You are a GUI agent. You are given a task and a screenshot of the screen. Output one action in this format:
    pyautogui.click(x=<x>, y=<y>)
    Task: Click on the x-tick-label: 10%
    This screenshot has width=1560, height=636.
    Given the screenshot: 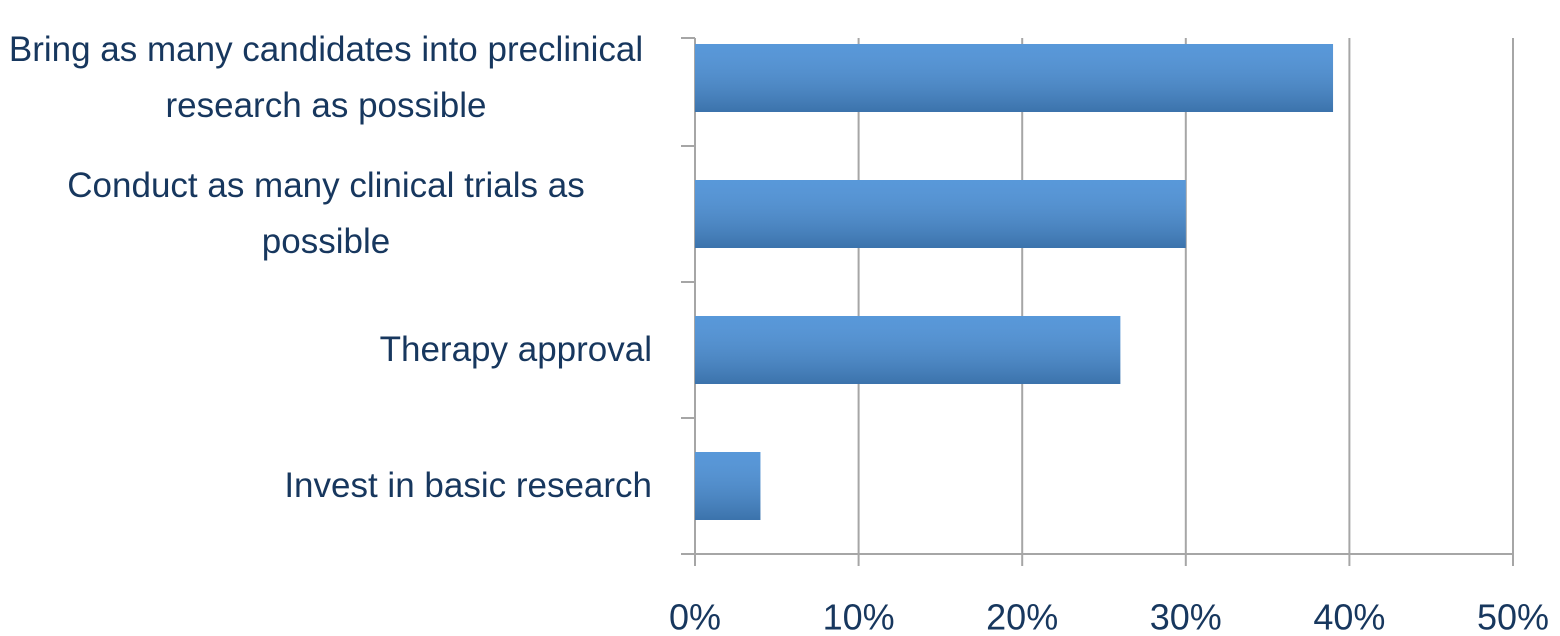 What is the action you would take?
    pyautogui.click(x=859, y=616)
    